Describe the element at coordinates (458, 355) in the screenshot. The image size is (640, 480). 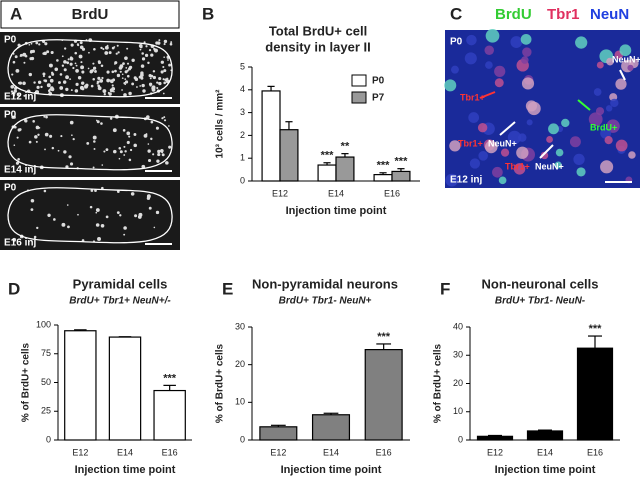
I see `y-tick-label: 30` at that location.